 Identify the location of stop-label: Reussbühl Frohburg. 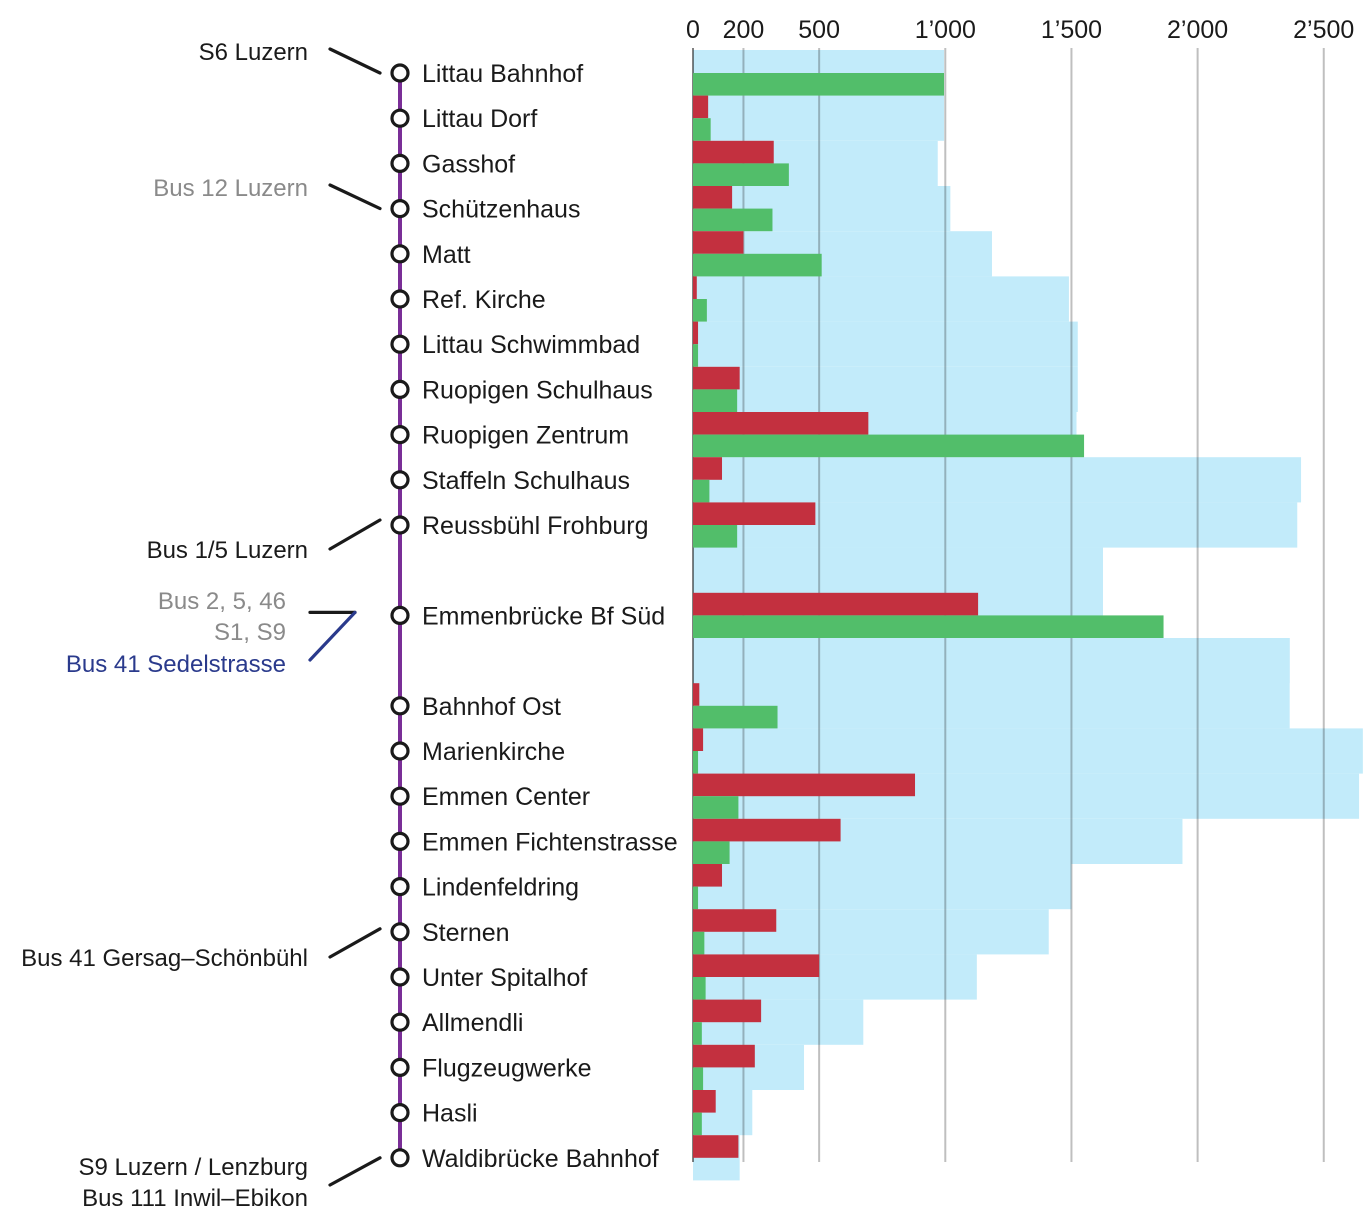
(535, 526).